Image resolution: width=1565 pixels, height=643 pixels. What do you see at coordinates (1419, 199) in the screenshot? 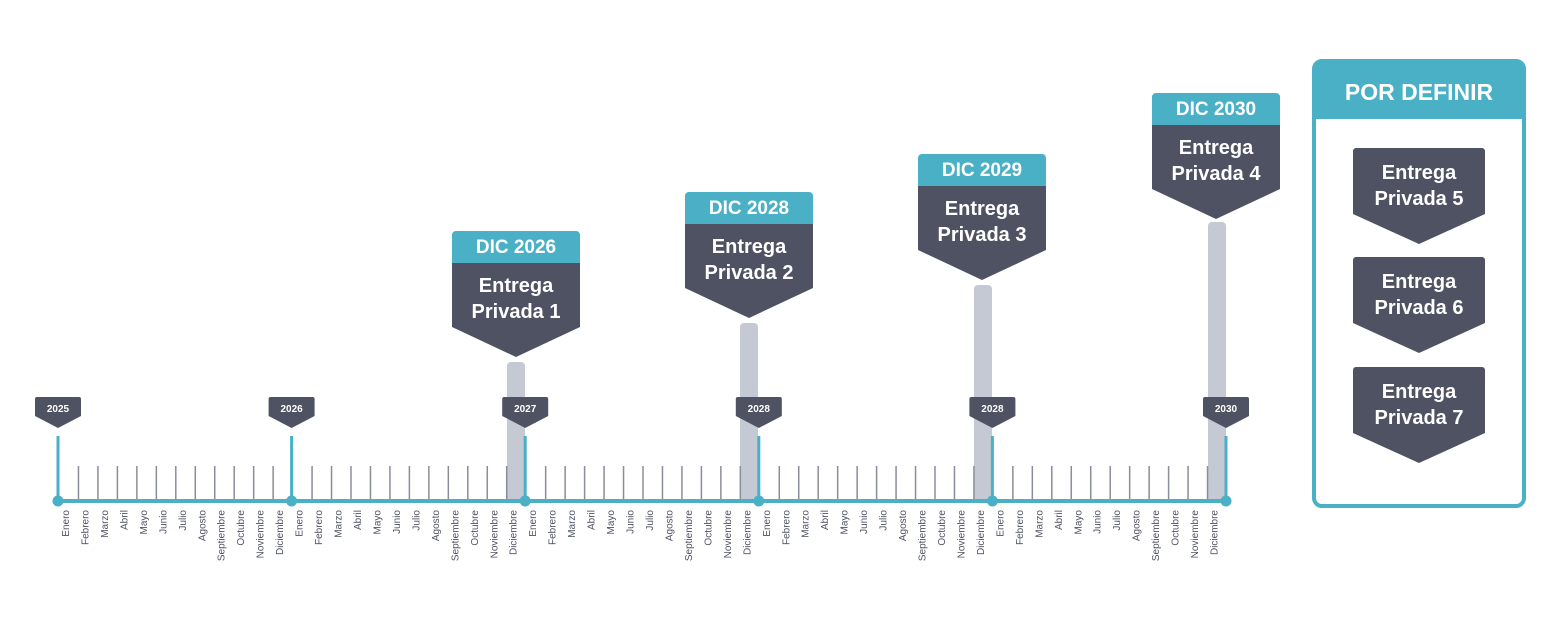
I see `tbd-line2: Privada 5` at bounding box center [1419, 199].